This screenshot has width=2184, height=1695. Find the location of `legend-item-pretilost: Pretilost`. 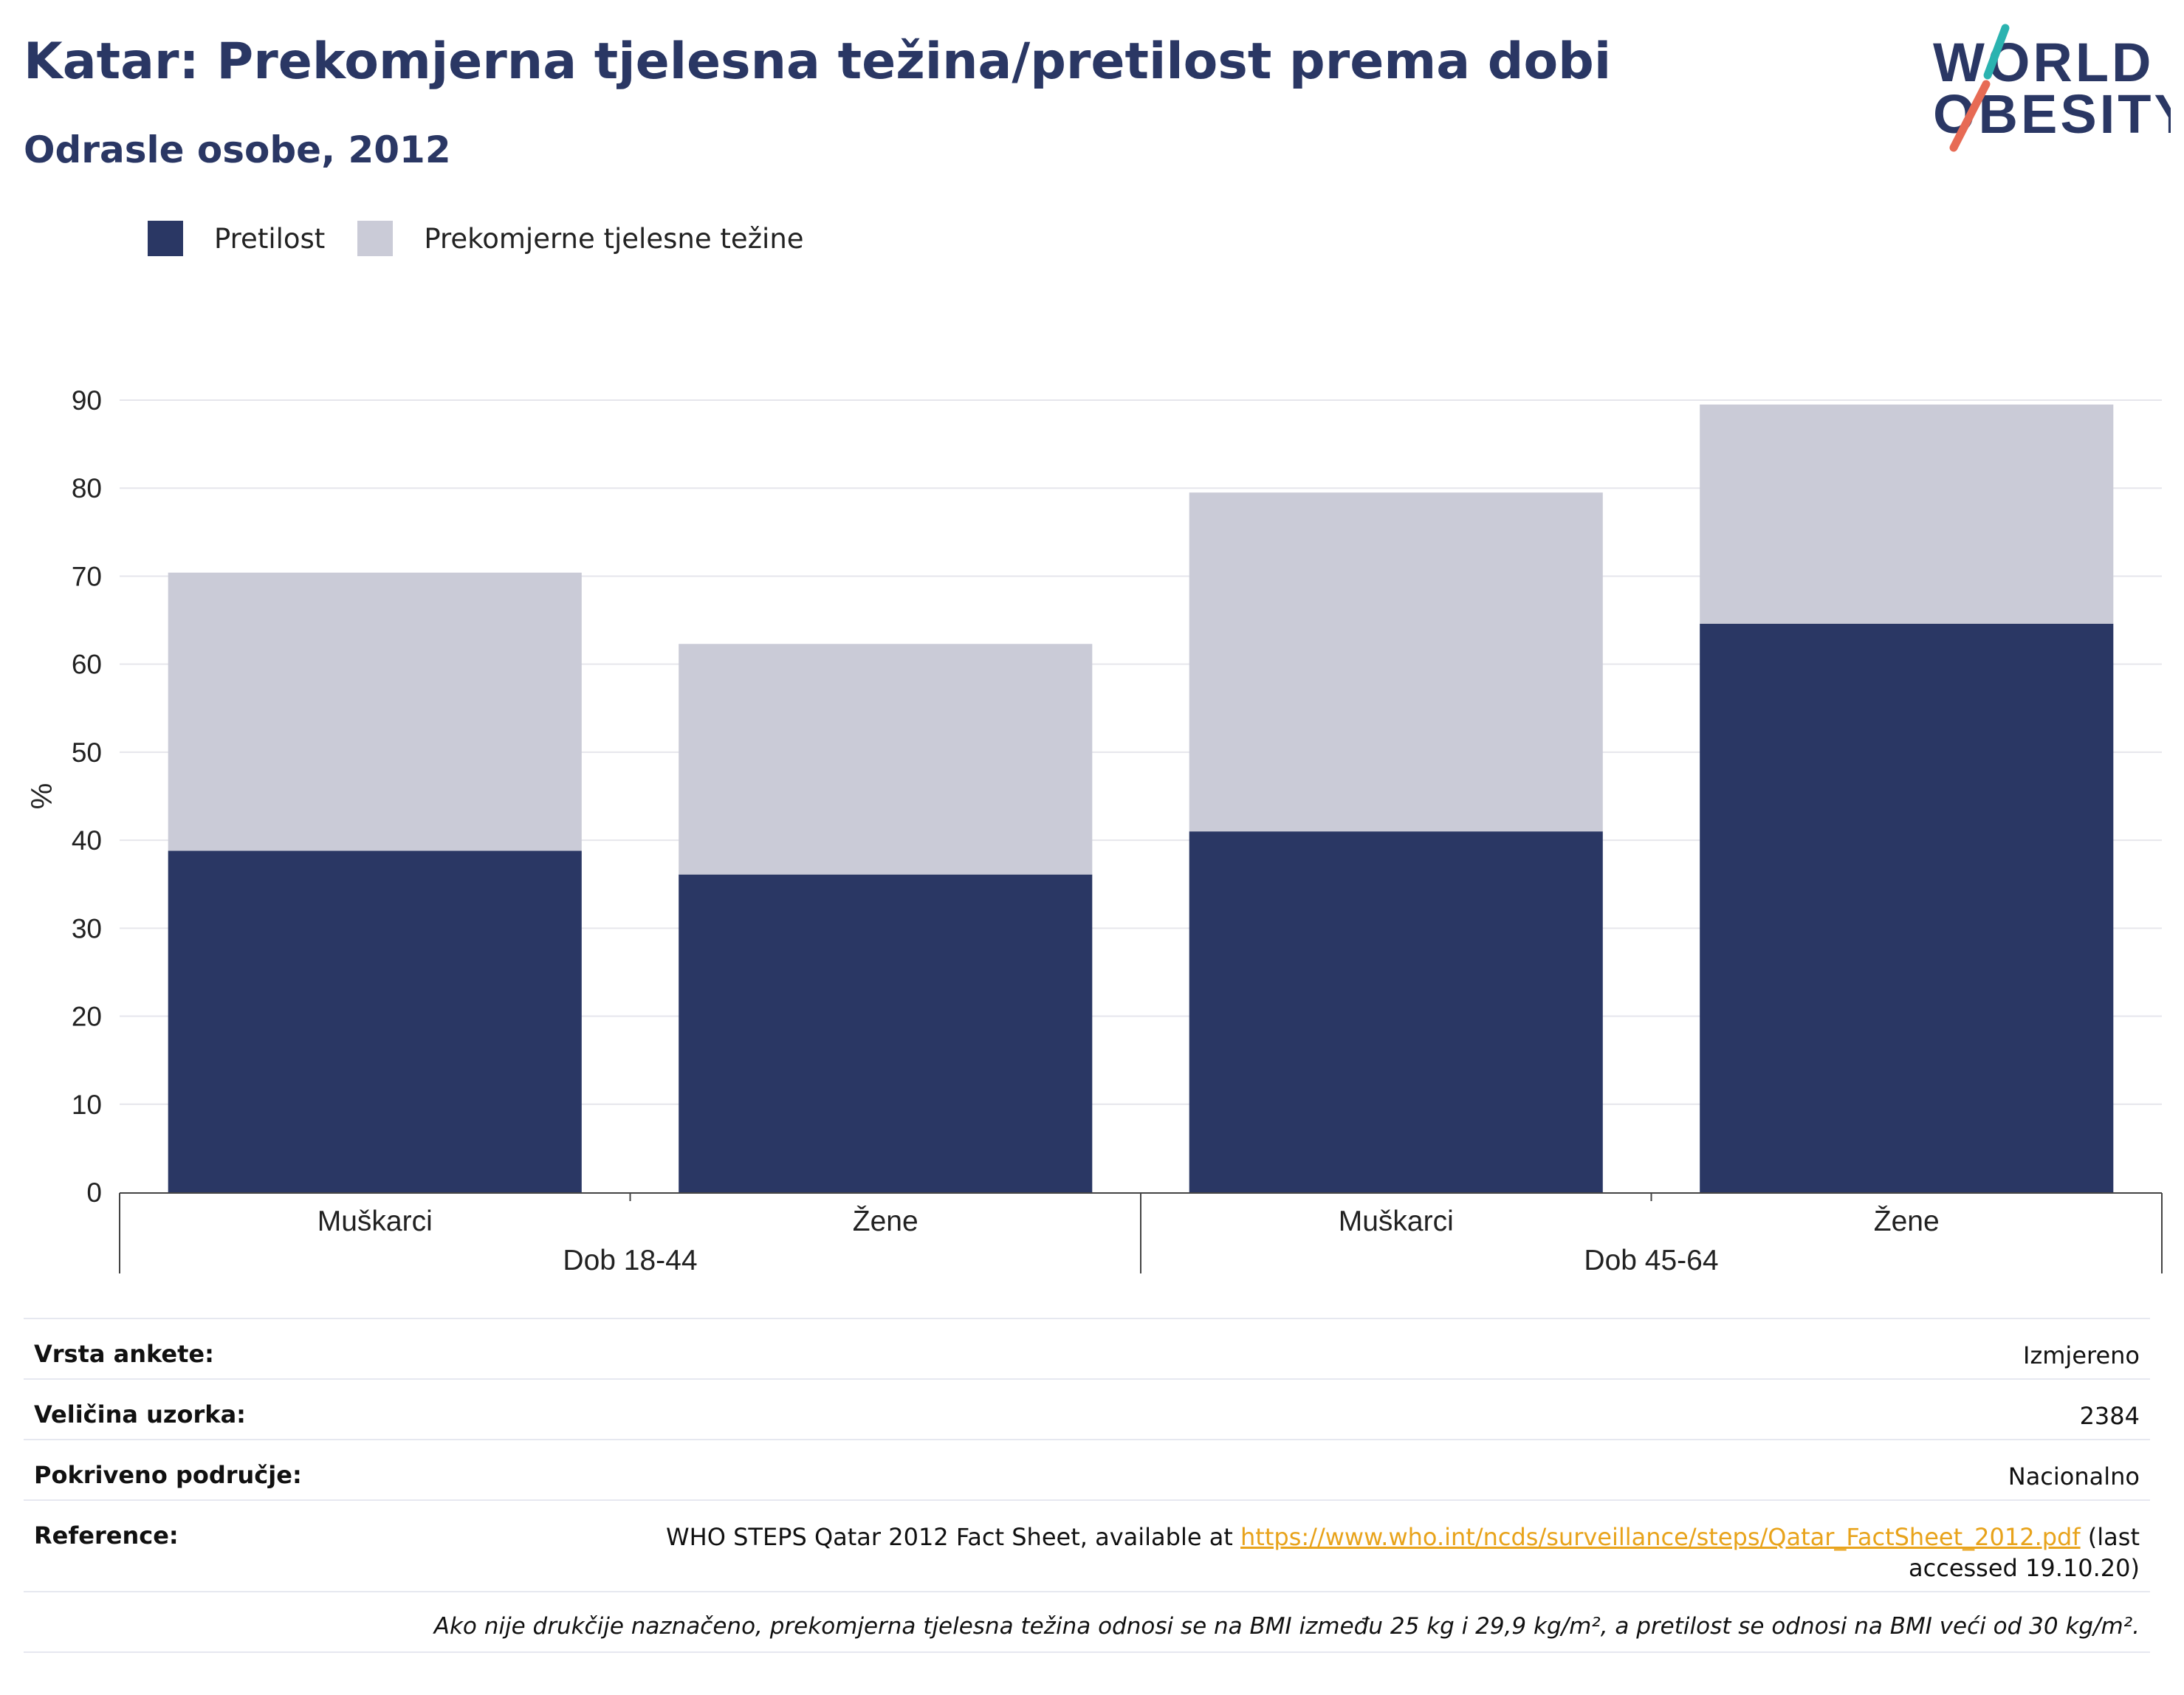

legend-item-pretilost: Pretilost is located at coordinates (237, 238).